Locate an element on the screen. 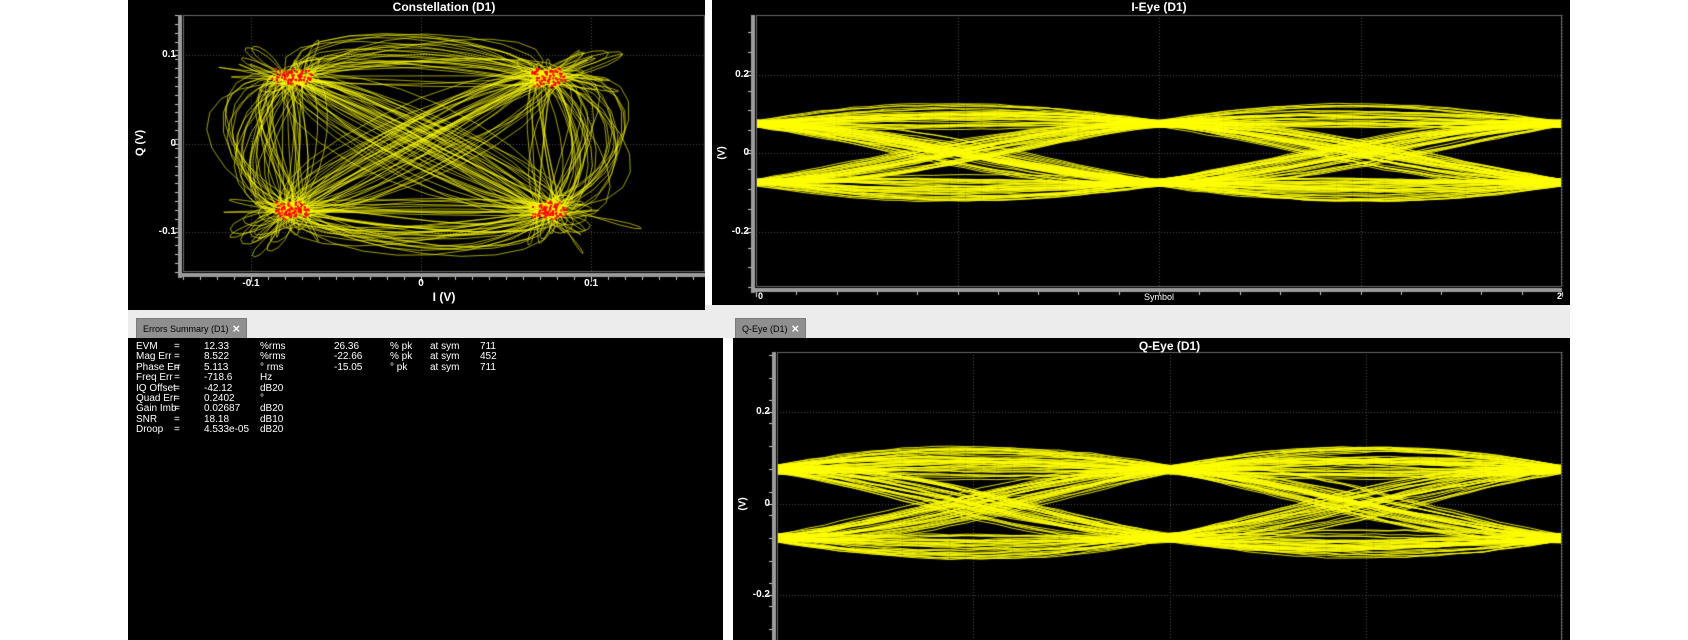  tab-strip is located at coordinates (849, 321).